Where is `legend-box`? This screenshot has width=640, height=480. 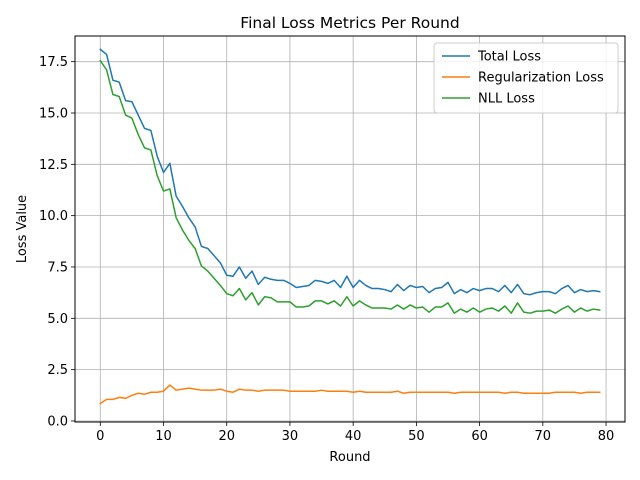 legend-box is located at coordinates (526, 78).